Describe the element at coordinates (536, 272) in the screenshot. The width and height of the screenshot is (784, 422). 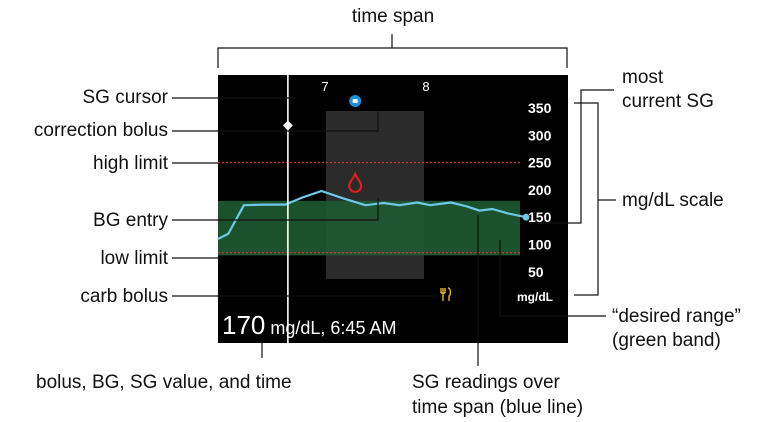
I see `y-tick-50: 50` at that location.